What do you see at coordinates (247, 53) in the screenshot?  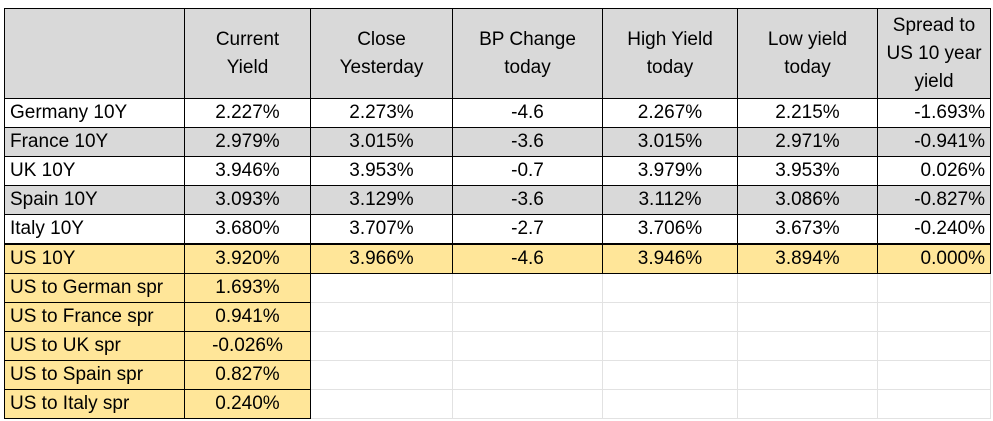 I see `header-current-yield: Current Yield` at bounding box center [247, 53].